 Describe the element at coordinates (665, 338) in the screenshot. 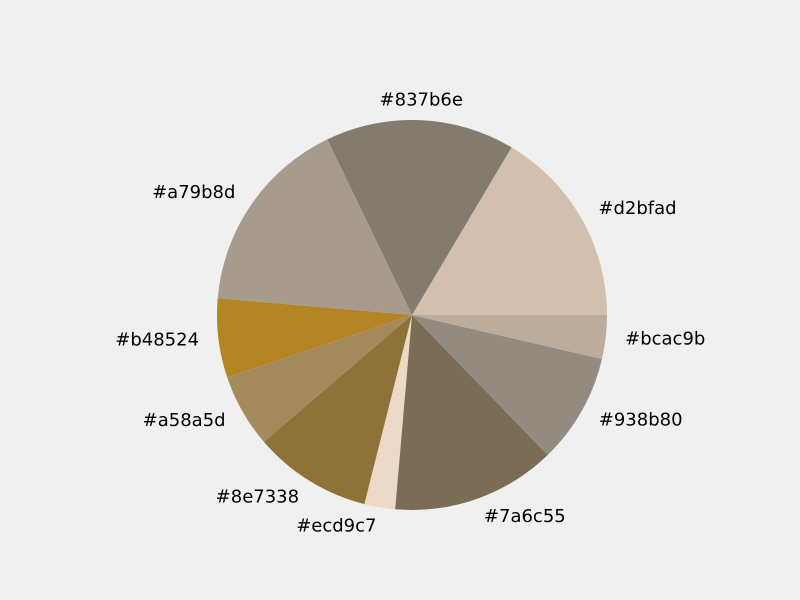

I see `pie-slice-label-9: #bcac9b` at that location.